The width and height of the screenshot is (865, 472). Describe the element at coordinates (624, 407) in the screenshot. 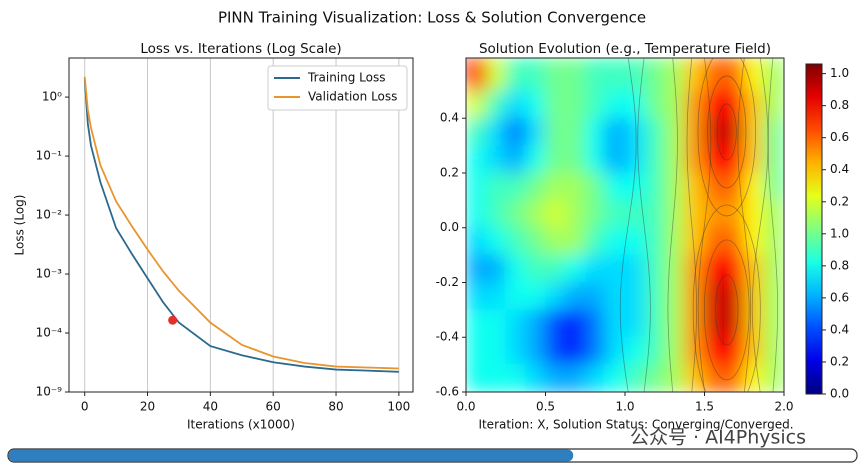

I see `x-tick-label: 1.0` at that location.